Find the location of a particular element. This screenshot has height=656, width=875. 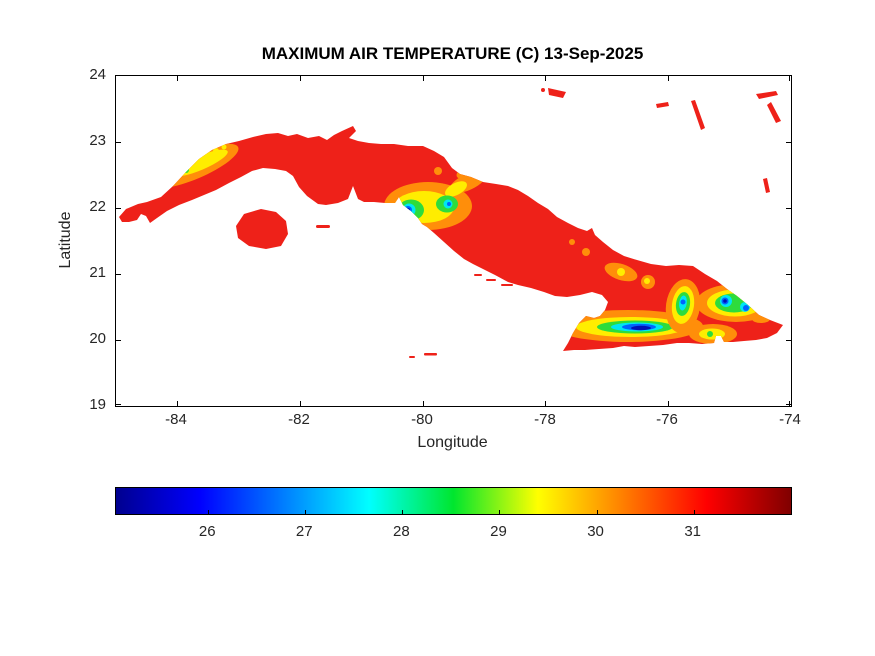

x-tick-label: -84 is located at coordinates (176, 419).